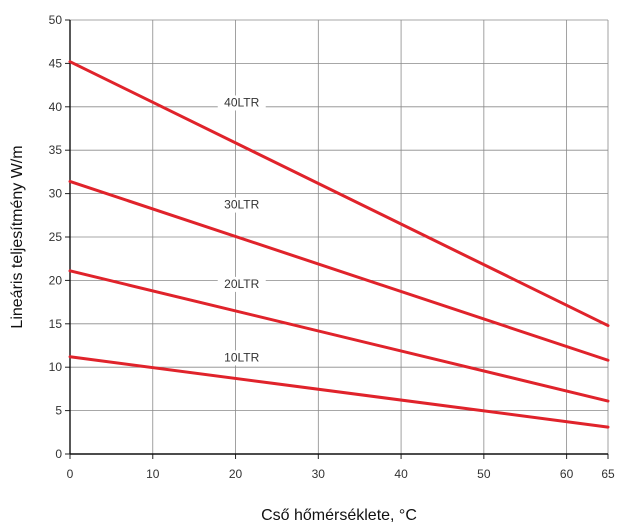 This screenshot has width=619, height=528. Describe the element at coordinates (56, 367) in the screenshot. I see `y-tick-label: 10` at that location.